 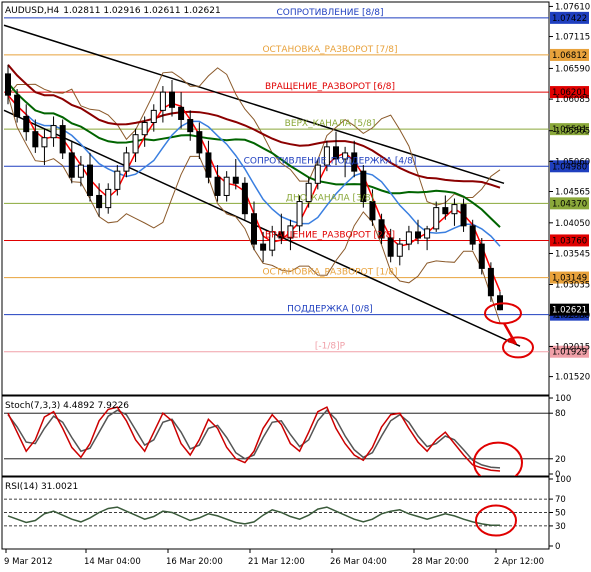 I want to click on rsi-plot, so click(x=276, y=517).